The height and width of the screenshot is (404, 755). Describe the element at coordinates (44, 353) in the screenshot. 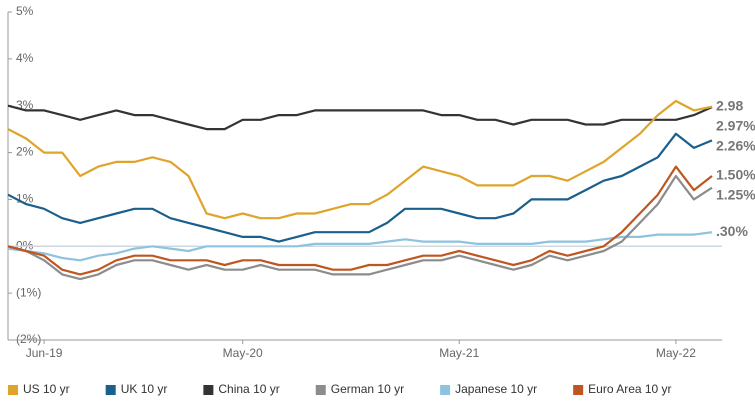

I see `x-tick-label: Jun-19` at that location.